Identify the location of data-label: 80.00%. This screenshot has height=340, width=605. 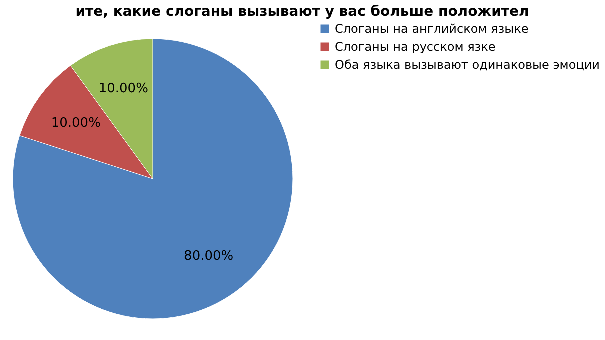
(209, 256).